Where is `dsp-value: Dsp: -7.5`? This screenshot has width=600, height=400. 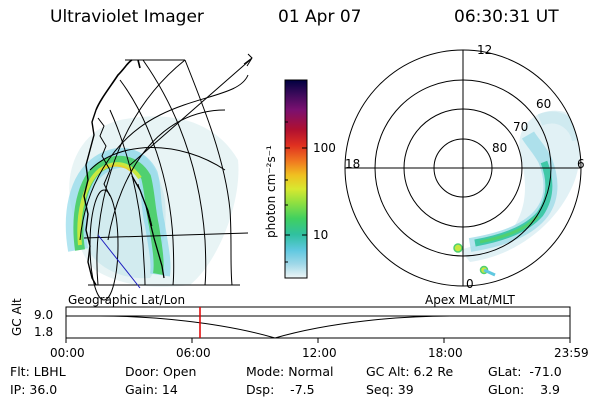
dsp-value: Dsp: -7.5 is located at coordinates (280, 389).